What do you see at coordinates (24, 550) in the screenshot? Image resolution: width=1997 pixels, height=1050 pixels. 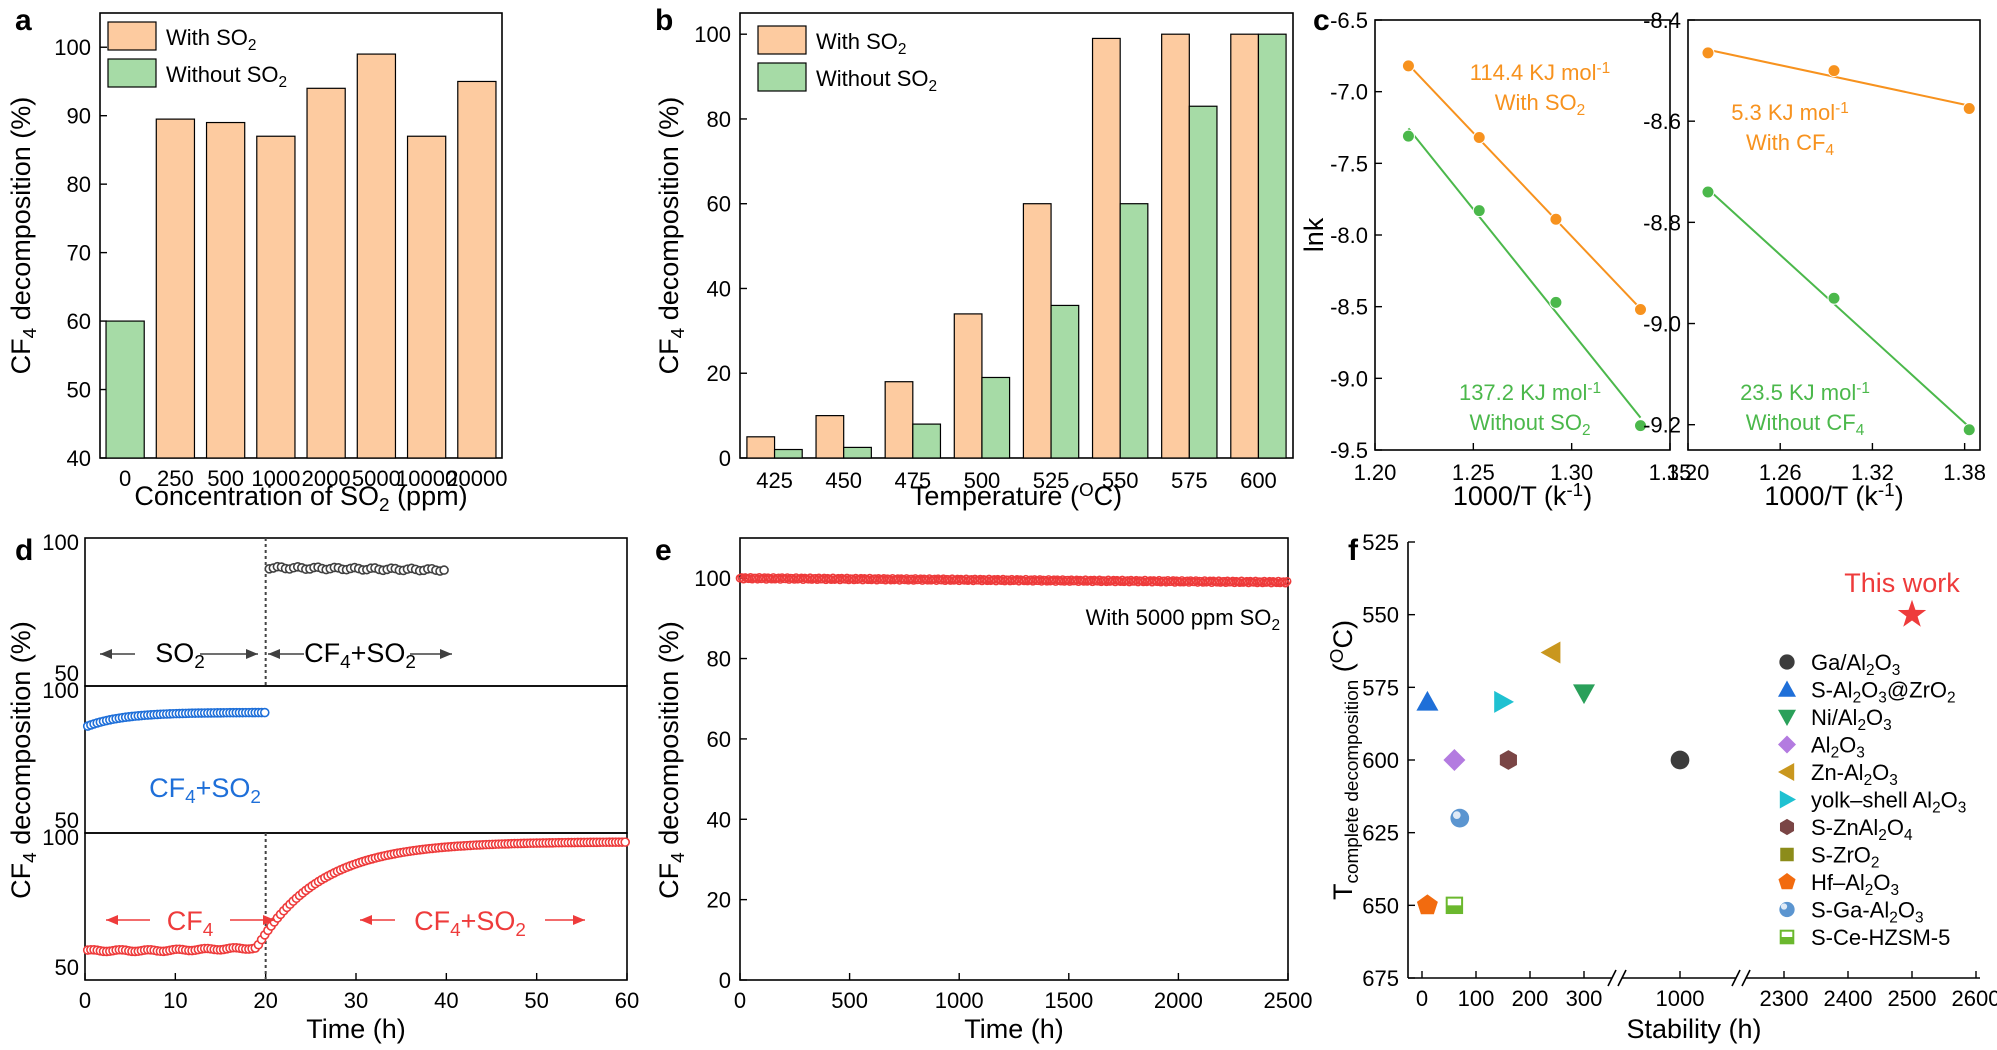 I see `panel-label-d: d` at bounding box center [24, 550].